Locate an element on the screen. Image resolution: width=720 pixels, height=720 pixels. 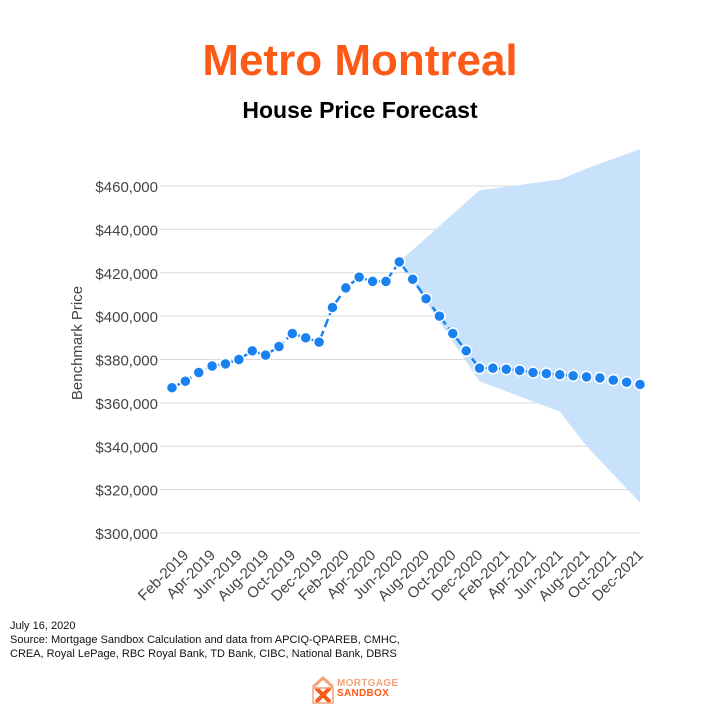
y-tick-label: $360,000 is located at coordinates (126, 404).